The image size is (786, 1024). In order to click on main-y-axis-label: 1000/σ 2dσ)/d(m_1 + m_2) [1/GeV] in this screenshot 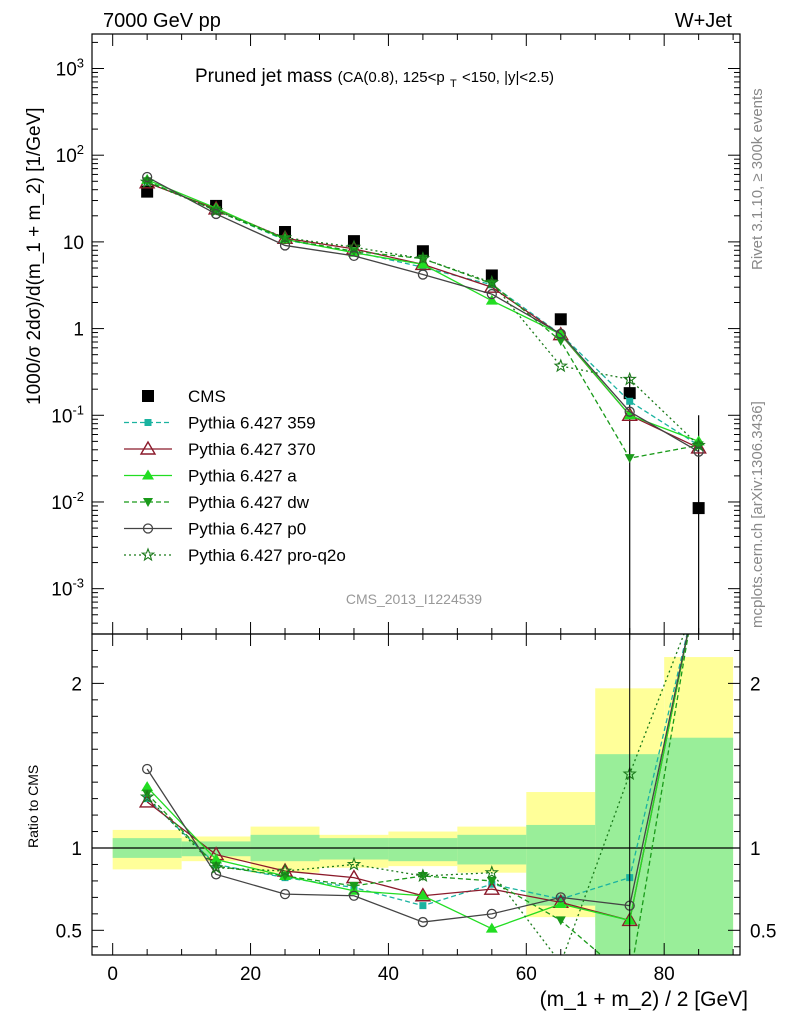, I will do `click(34, 256)`.